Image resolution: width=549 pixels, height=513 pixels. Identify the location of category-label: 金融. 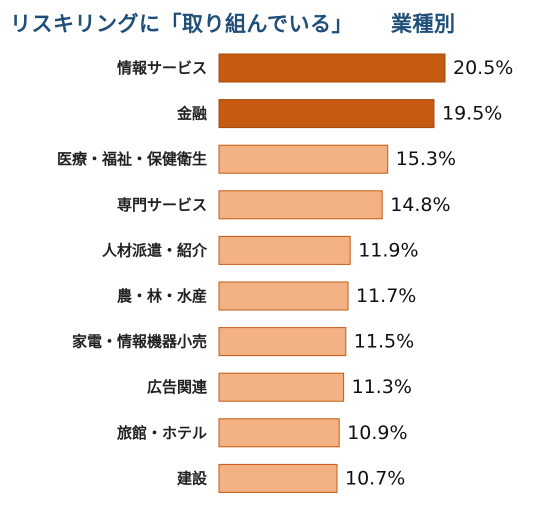
(191, 114).